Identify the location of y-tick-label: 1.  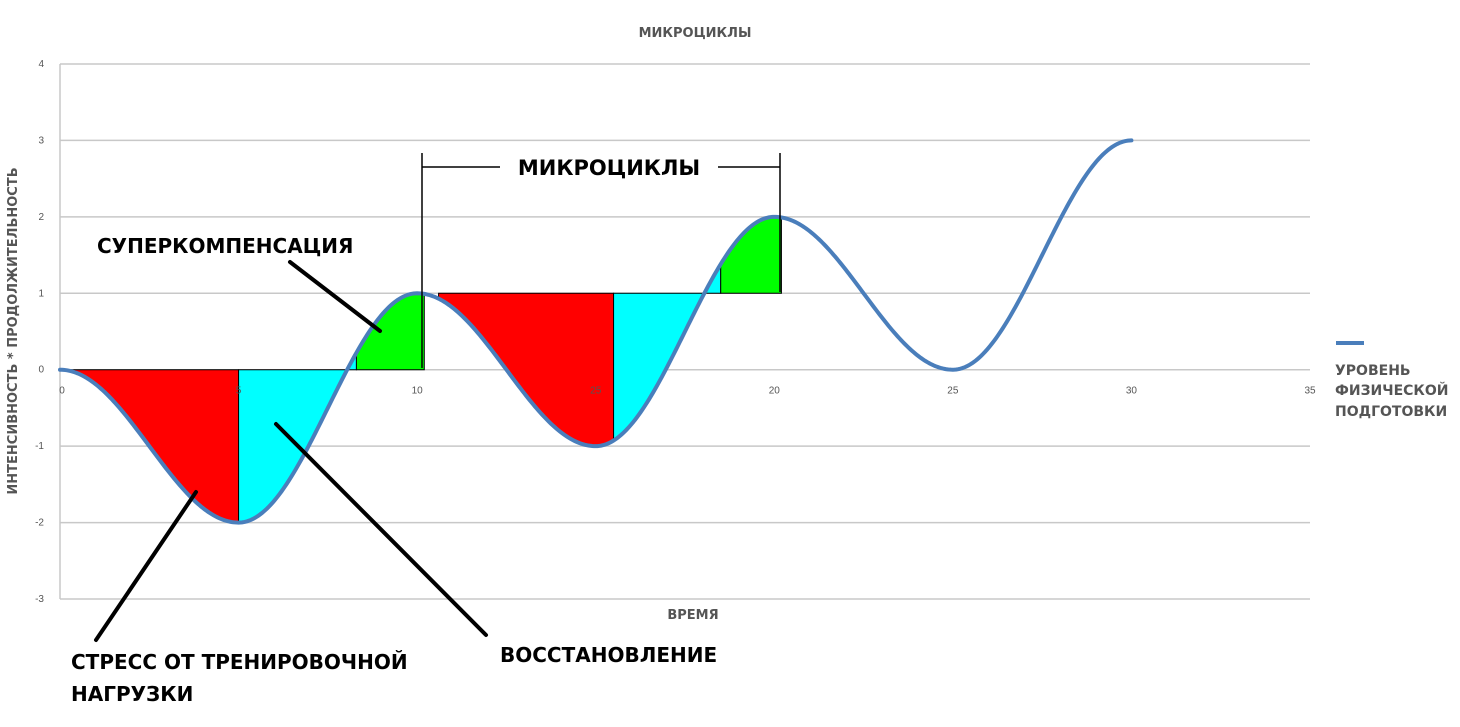
(41, 293).